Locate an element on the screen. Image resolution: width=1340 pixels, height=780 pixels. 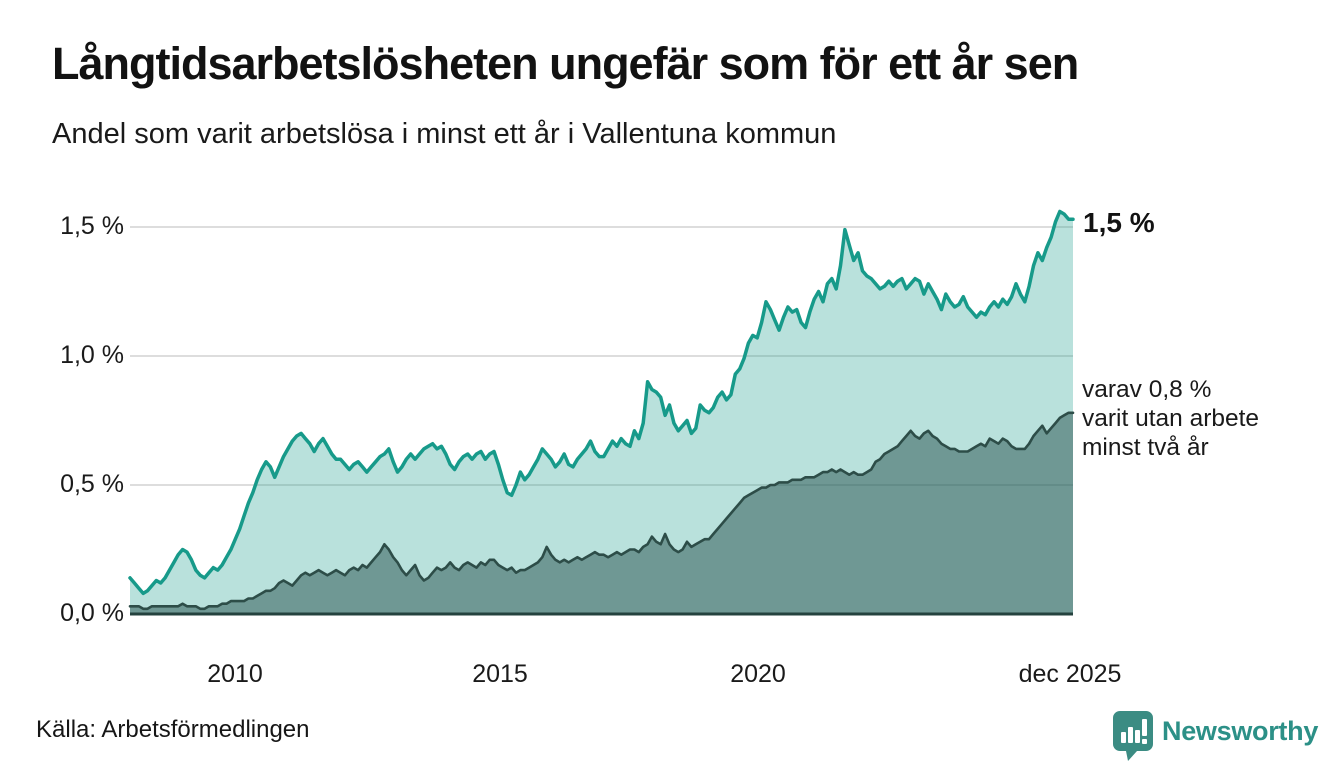
secondary-annotation-line2: varit utan arbete is located at coordinates (1171, 418).